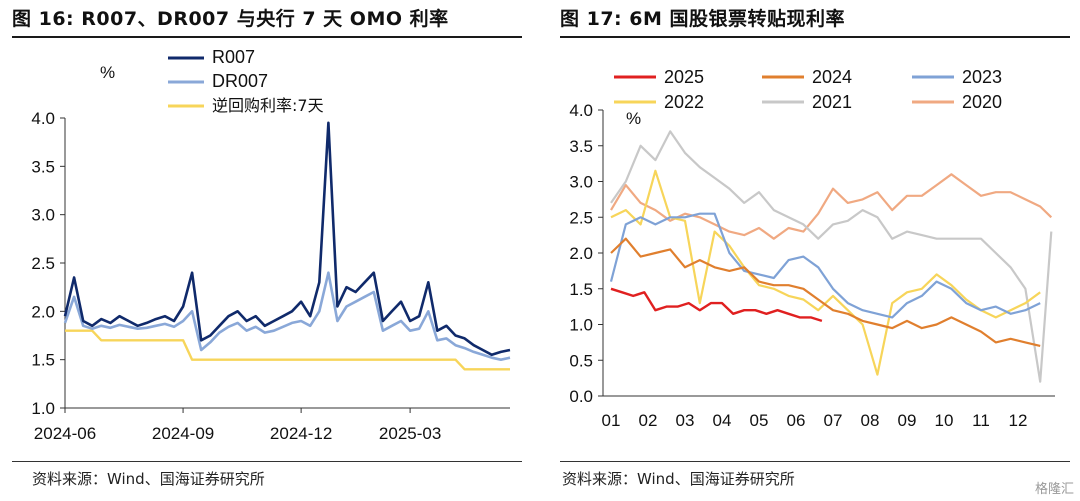 The image size is (1080, 501). I want to click on right-y-tick-label: 2.5, so click(581, 217).